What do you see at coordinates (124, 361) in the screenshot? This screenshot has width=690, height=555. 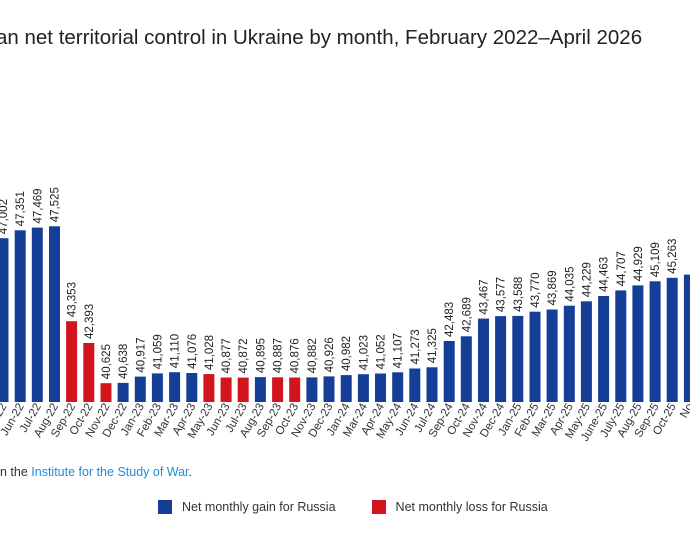 I see `value-label-Dec-22: 40,638` at bounding box center [124, 361].